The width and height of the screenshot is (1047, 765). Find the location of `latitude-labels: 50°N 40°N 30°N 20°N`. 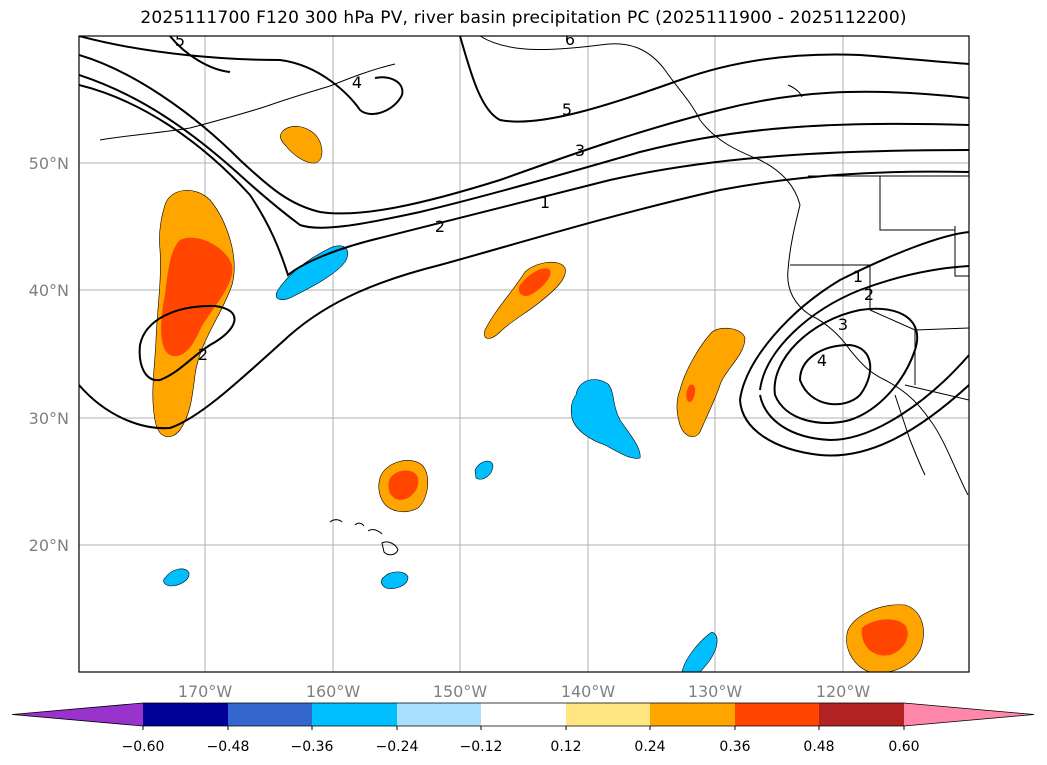

latitude-labels: 50°N 40°N 30°N 20°N is located at coordinates (49, 354).